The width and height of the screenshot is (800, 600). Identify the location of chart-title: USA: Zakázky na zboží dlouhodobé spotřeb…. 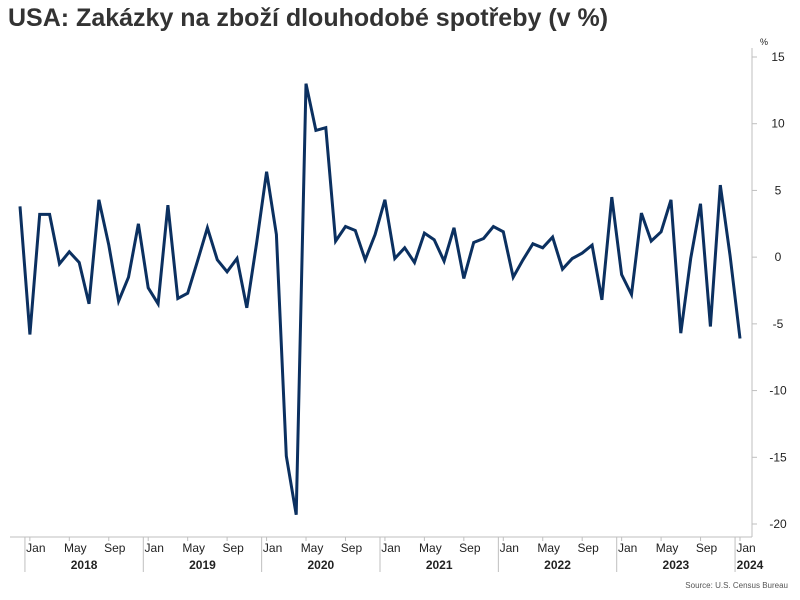
(308, 18).